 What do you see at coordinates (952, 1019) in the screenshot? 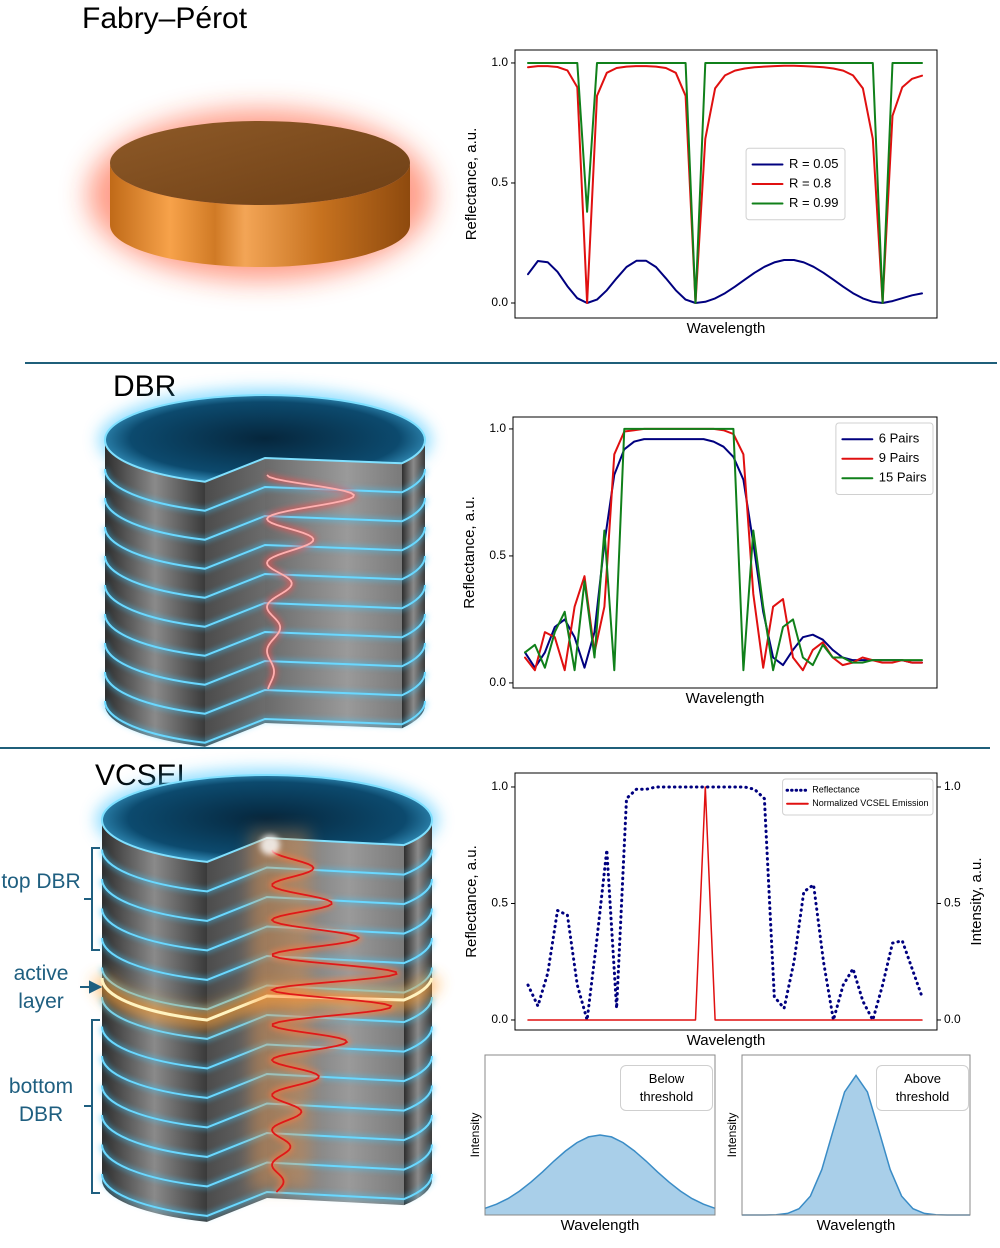
I see `y2-tick-label: 0.0` at bounding box center [952, 1019].